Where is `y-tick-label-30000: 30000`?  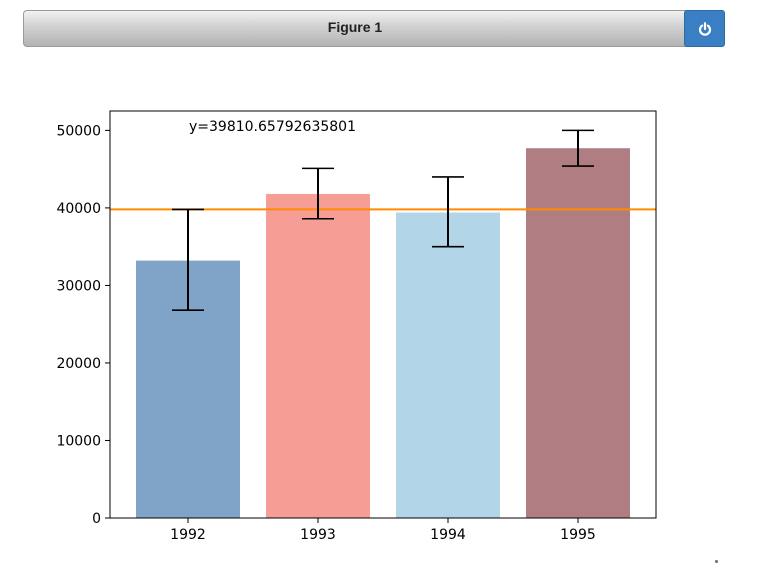 y-tick-label-30000: 30000 is located at coordinates (78, 286).